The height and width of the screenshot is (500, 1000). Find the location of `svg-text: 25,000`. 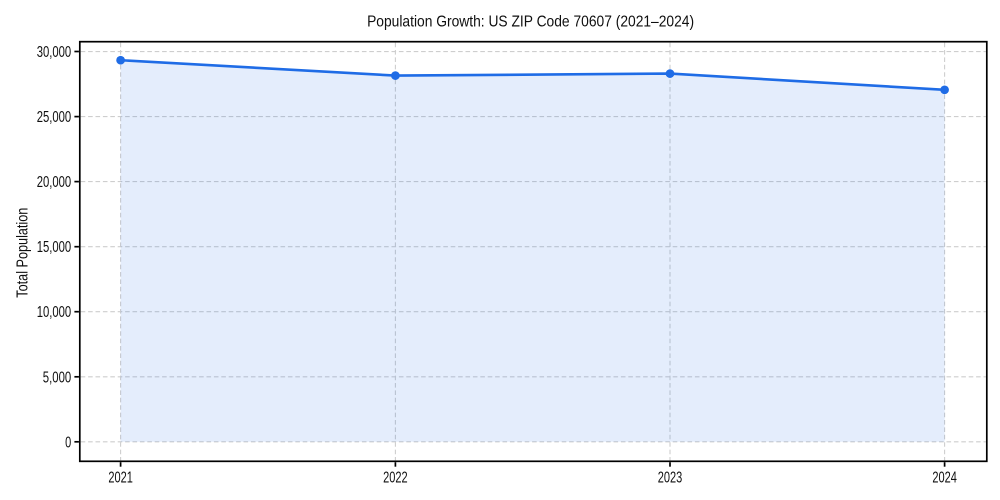

svg-text: 25,000 is located at coordinates (54, 117).